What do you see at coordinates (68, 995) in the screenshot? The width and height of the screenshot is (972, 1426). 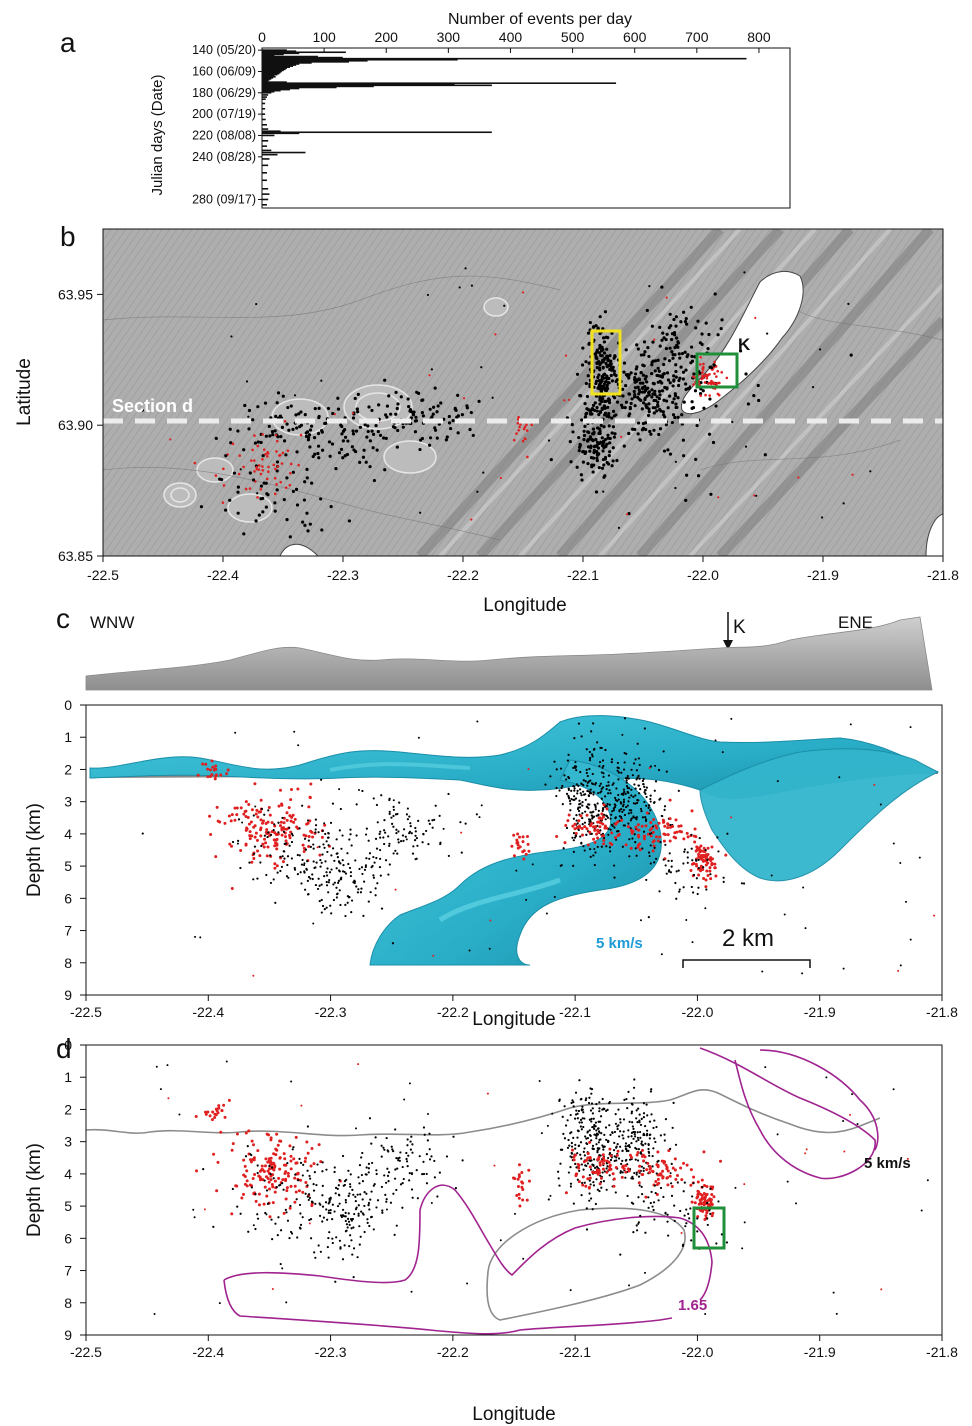 I see `panel-c-ytick-label-9: 9` at bounding box center [68, 995].